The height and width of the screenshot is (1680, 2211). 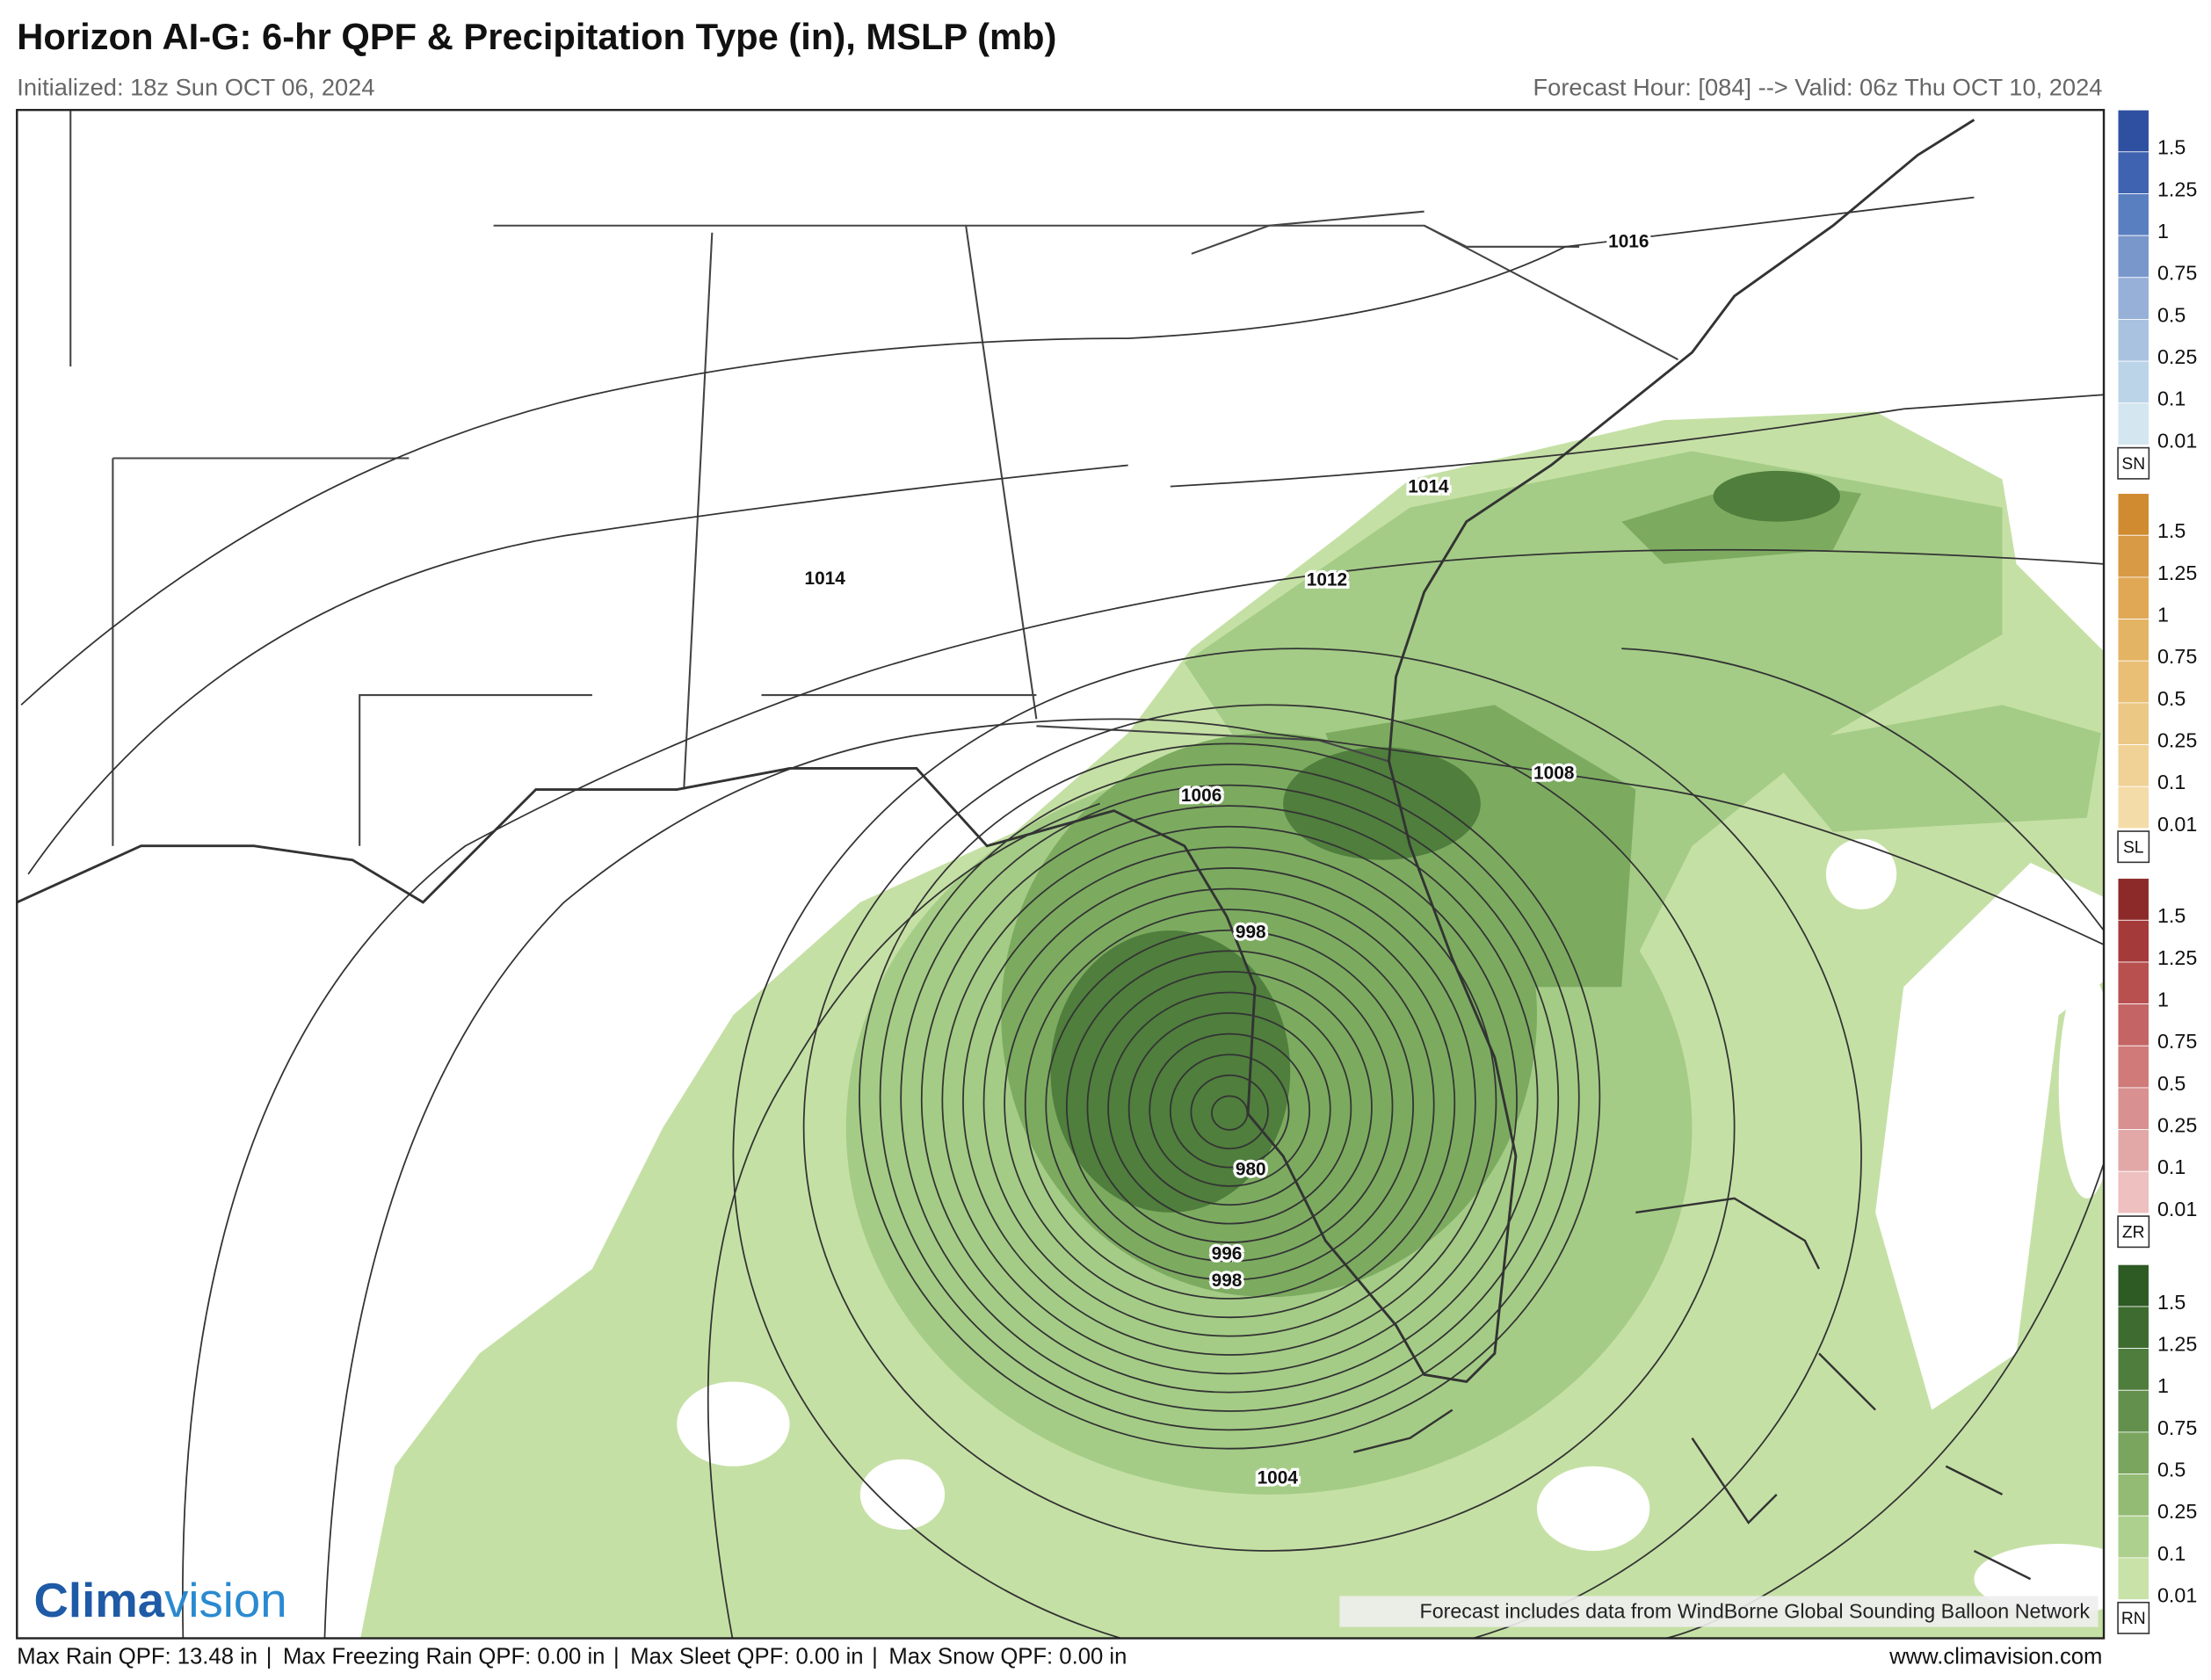 I want to click on isobar-label: 1004, so click(x=1278, y=1478).